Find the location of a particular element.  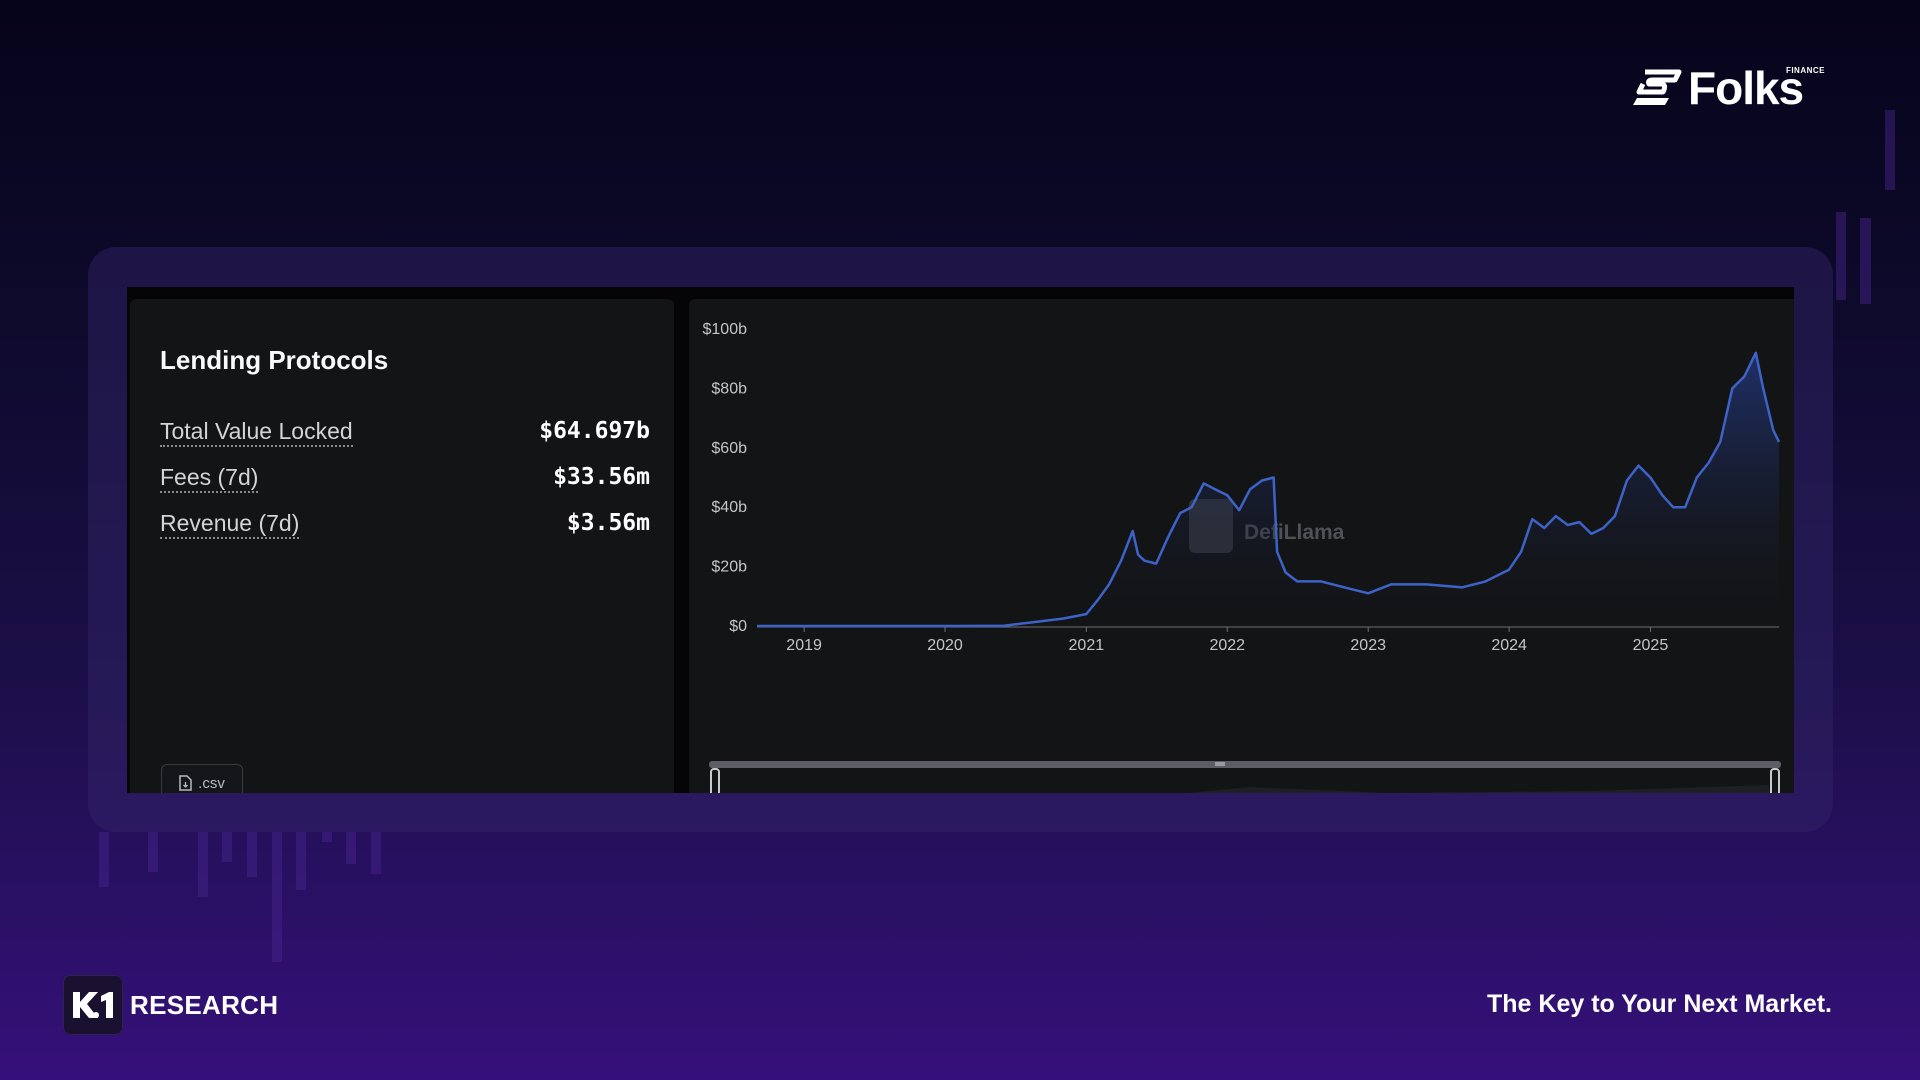

logo-subtitle: FINANCE is located at coordinates (1805, 70).